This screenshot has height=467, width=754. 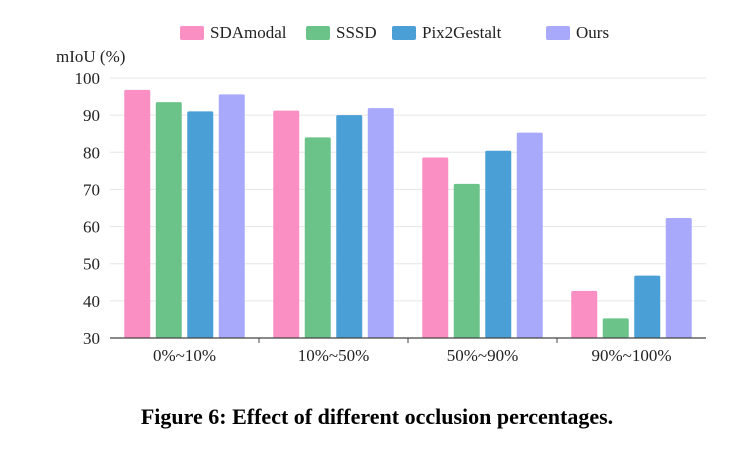 What do you see at coordinates (91, 227) in the screenshot?
I see `y-tick-label: 60` at bounding box center [91, 227].